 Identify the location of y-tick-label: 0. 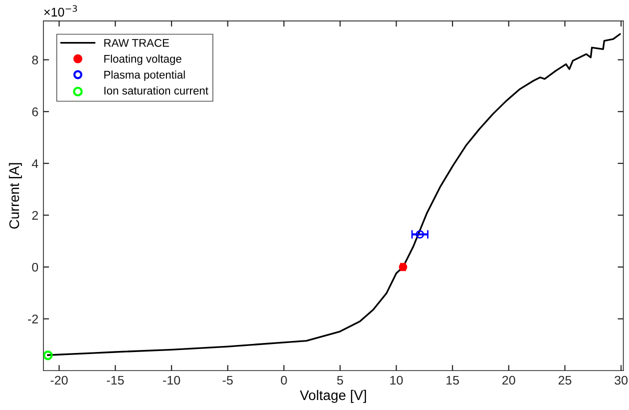
(35, 267).